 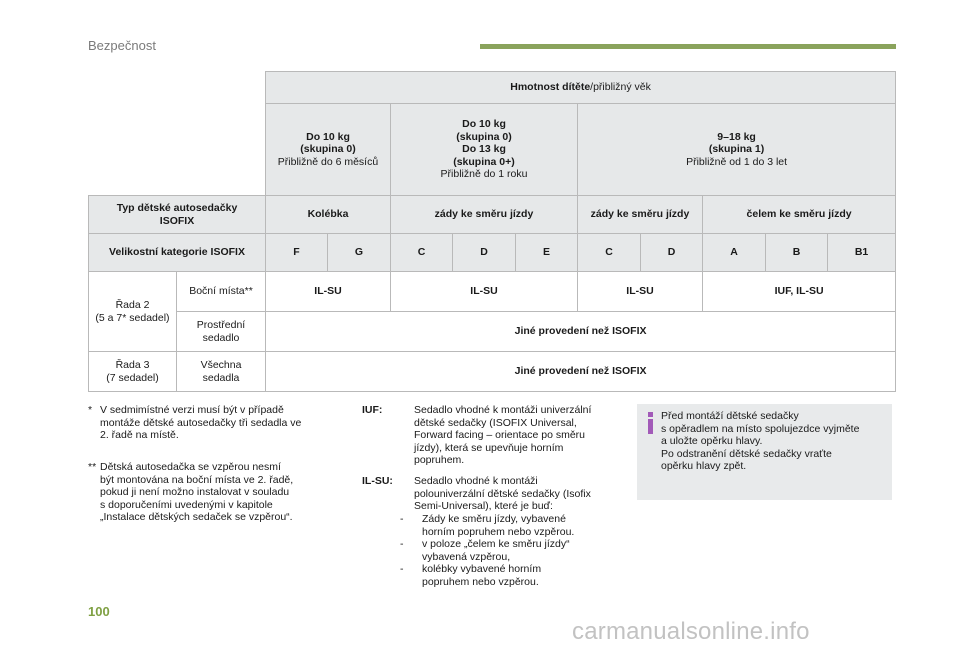 I want to click on footnote-line: 2. řadě na místě., so click(x=139, y=435).